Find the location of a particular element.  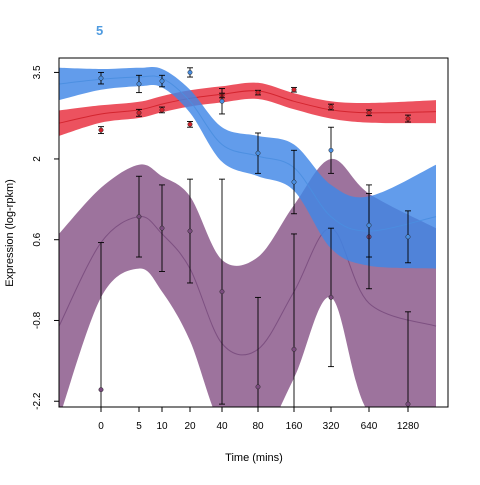

y-tick-label: 3.5 is located at coordinates (37, 72).